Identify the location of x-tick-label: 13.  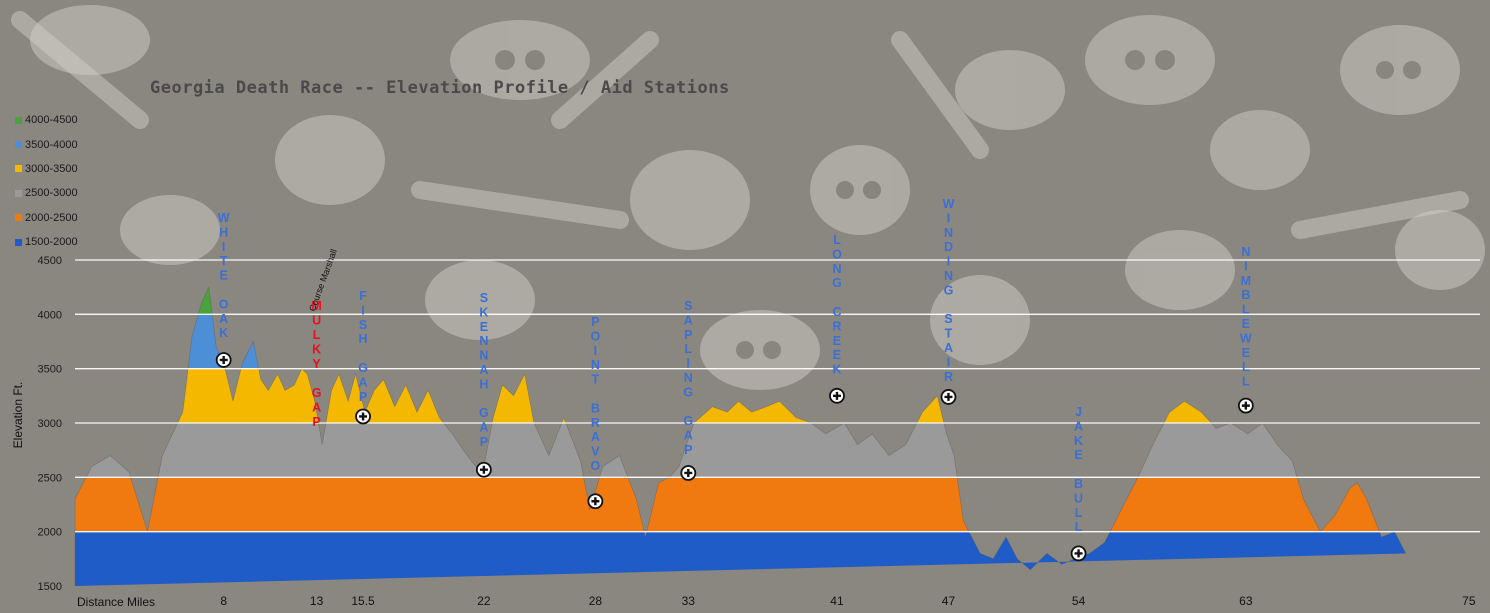
(317, 601).